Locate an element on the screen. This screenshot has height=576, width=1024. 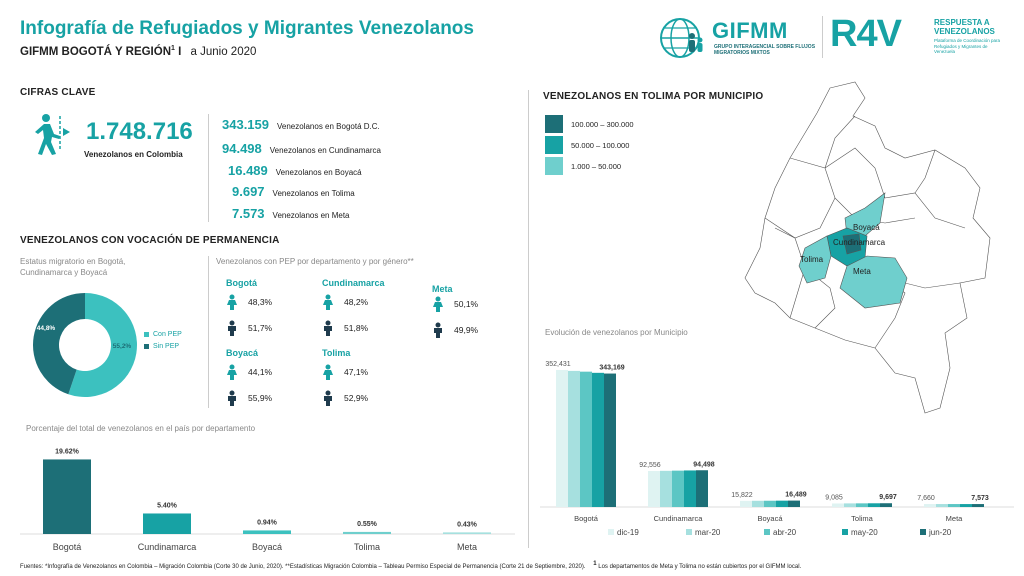
gender-dept: Tolima is located at coordinates (336, 353).